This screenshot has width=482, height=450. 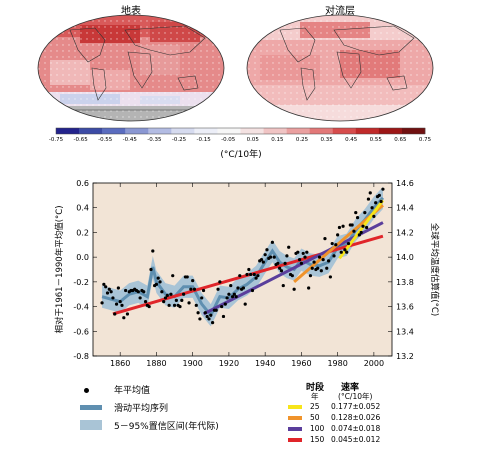 I want to click on y-tick-label: 0.6, so click(x=82, y=183).